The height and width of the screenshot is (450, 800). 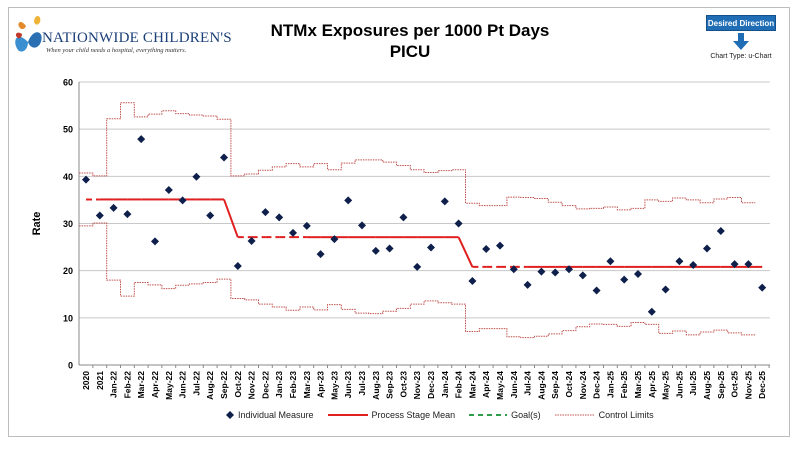 I want to click on x-tick-label: Mar-23, so click(x=307, y=385).